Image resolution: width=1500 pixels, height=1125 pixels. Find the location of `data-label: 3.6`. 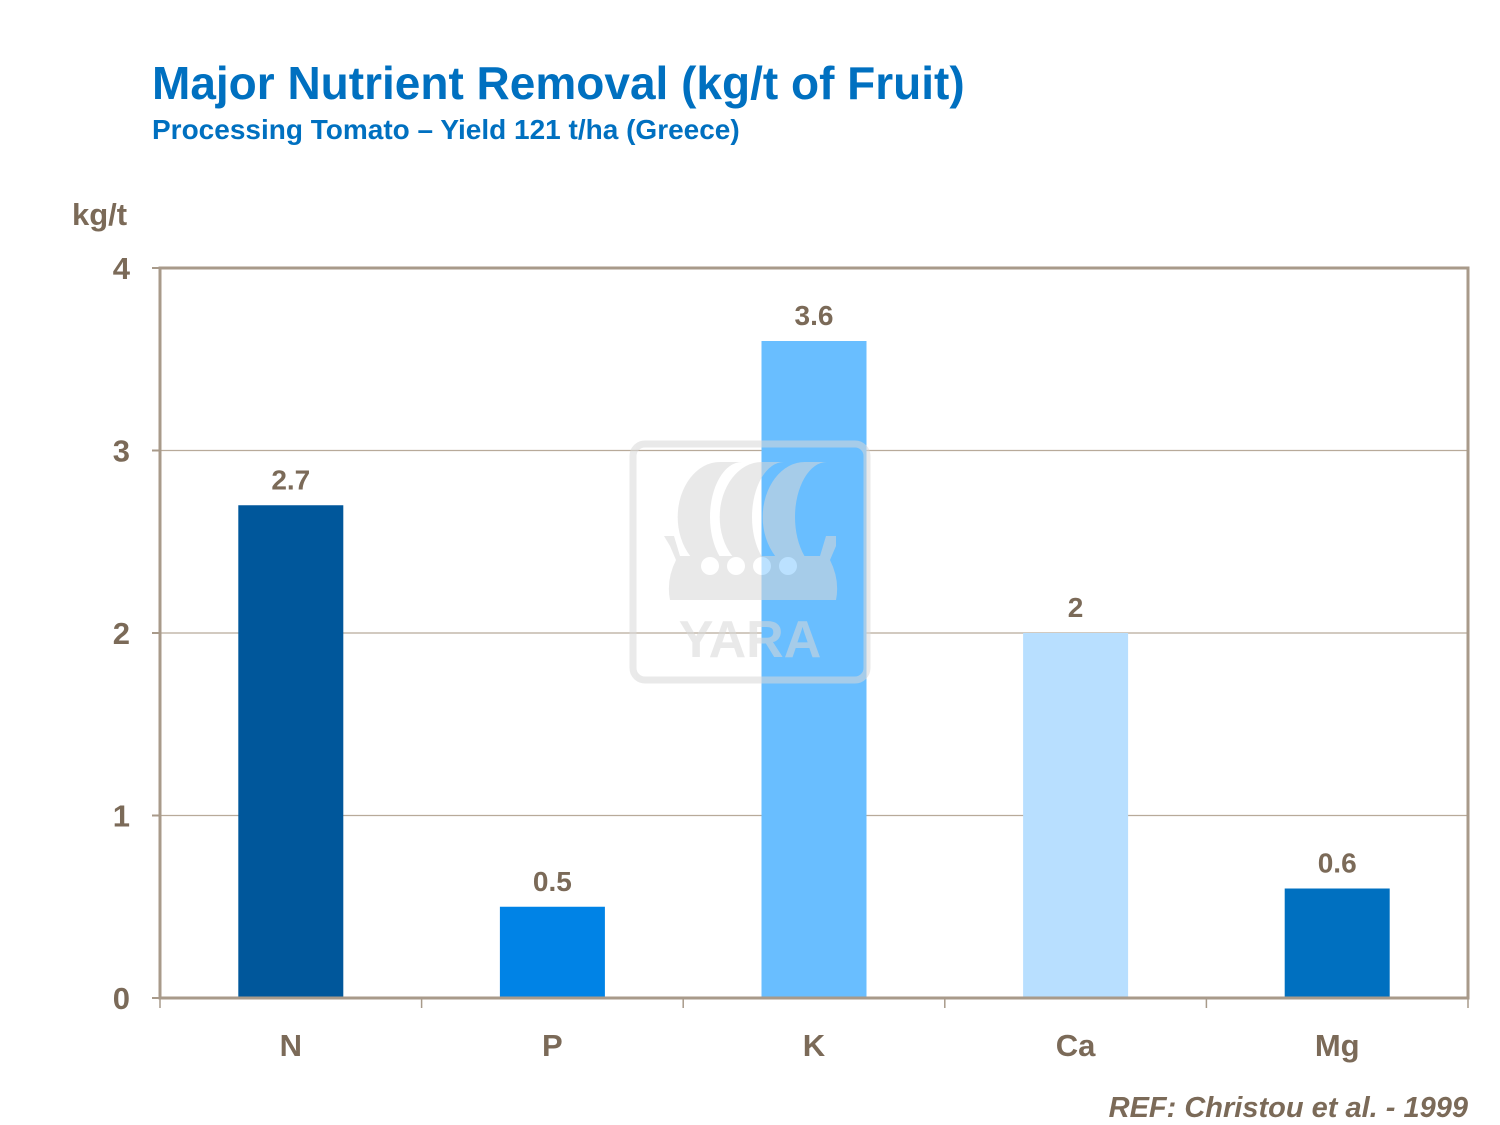

data-label: 3.6 is located at coordinates (814, 315).